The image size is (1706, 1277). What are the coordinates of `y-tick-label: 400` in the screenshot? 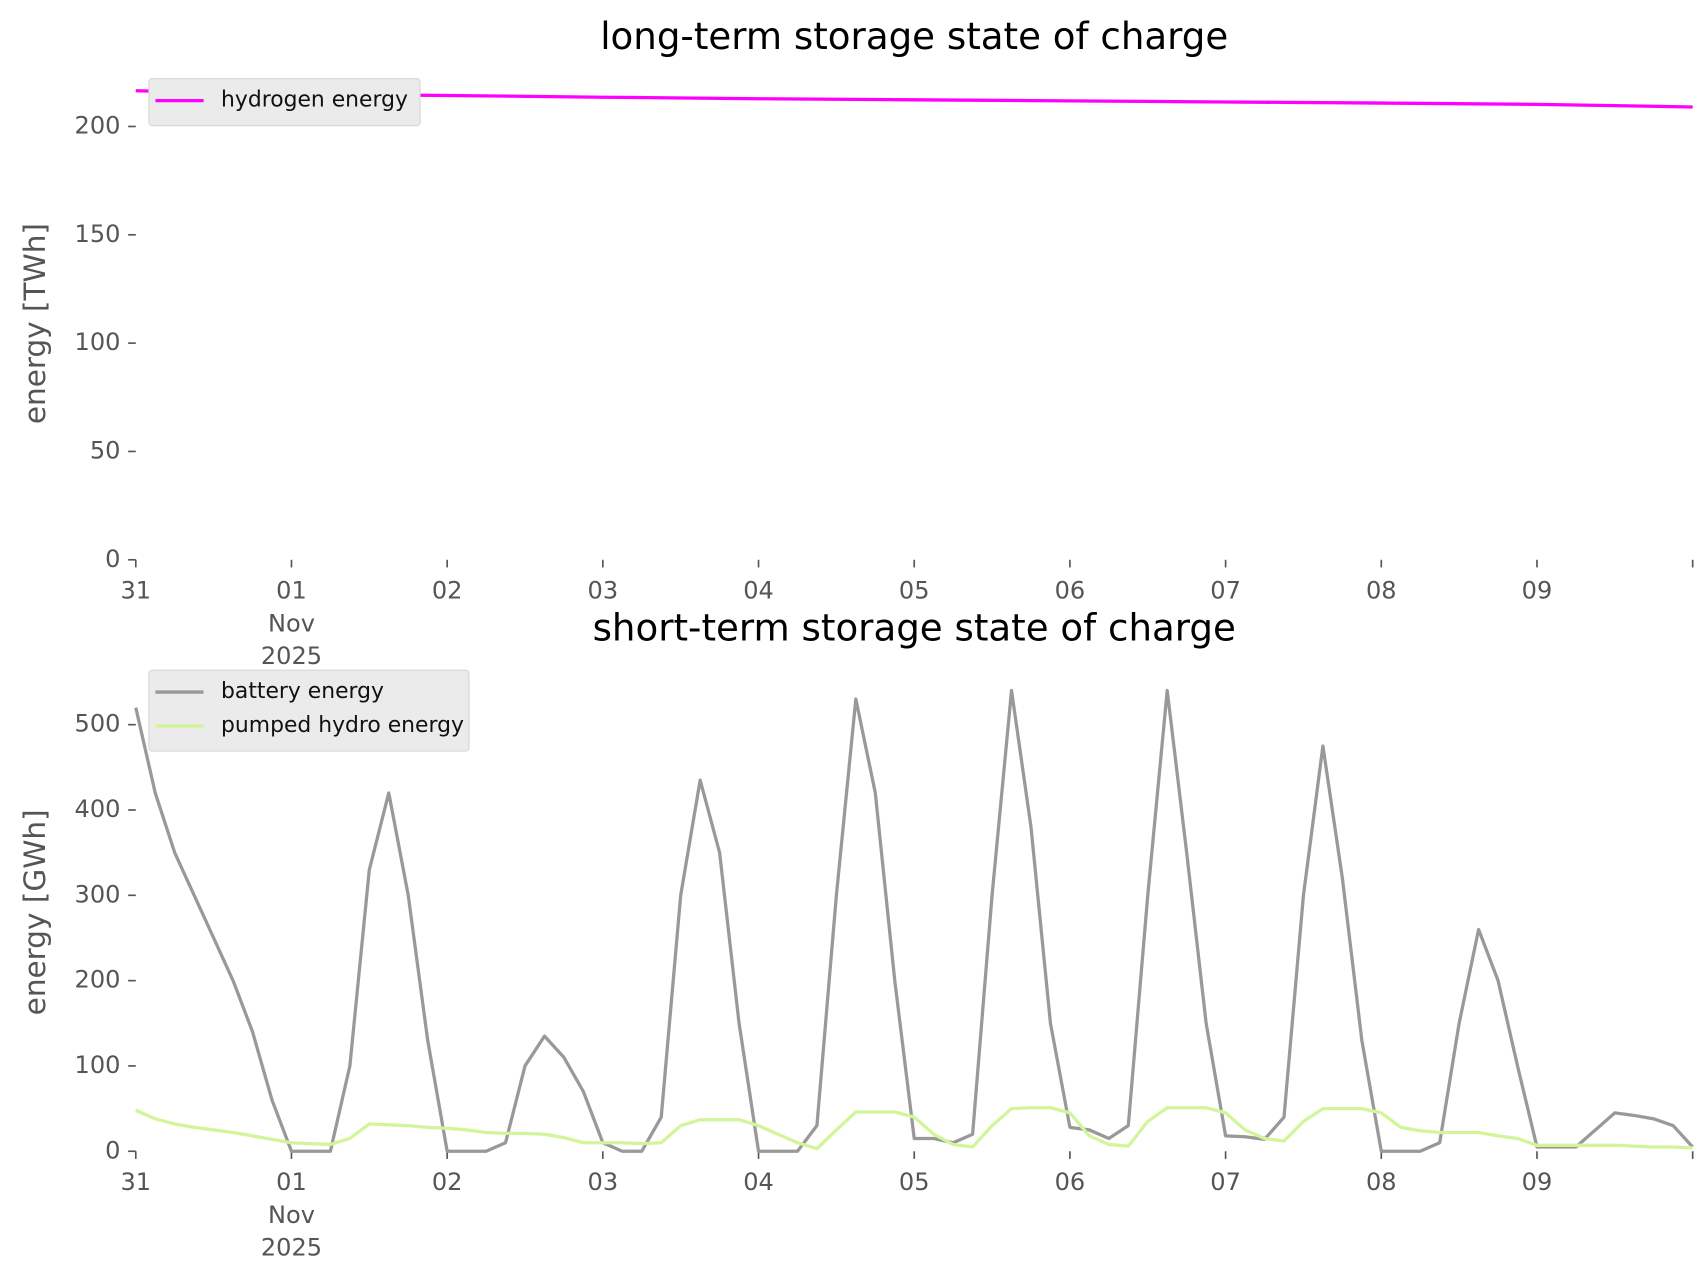 It's located at (98, 809).